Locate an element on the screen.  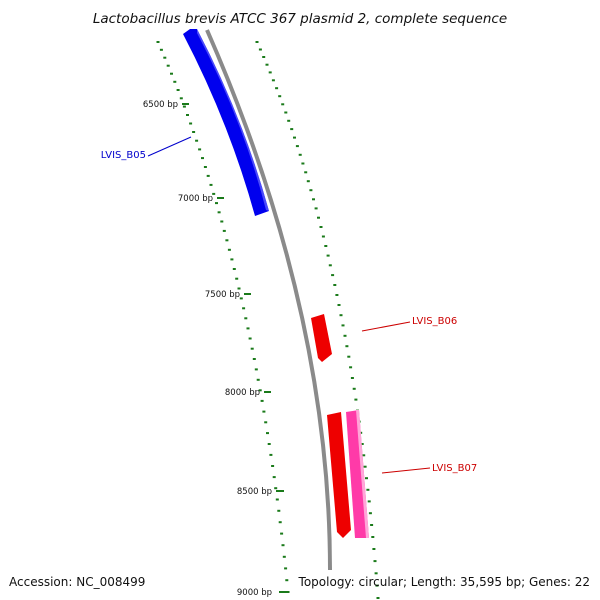
gene-lvis-b05-arrow is located at coordinates (226, 122).